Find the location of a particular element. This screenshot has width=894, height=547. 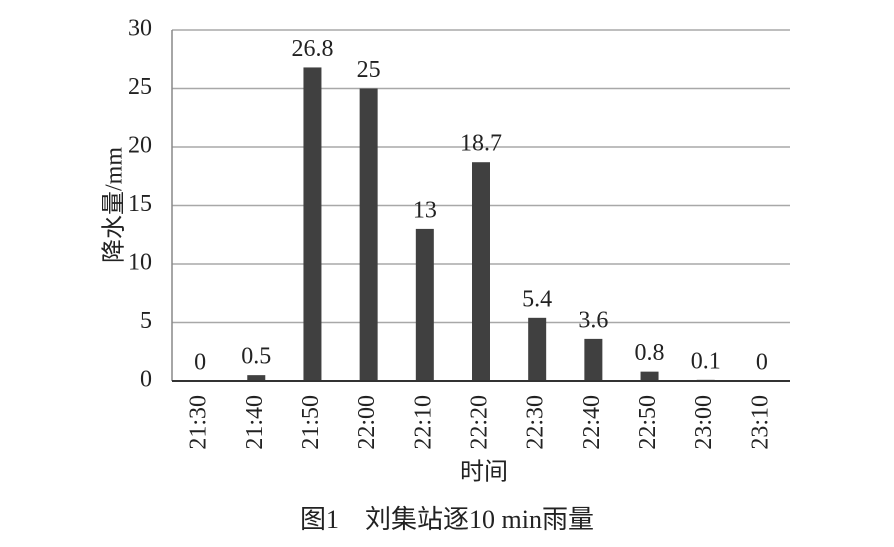

x-tick-label: 23:10 is located at coordinates (760, 422).